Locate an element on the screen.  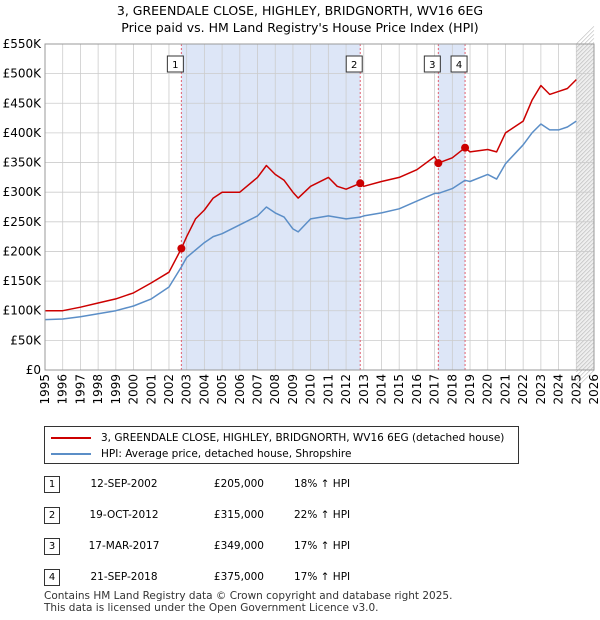
y-tick-label: £550K is located at coordinates (23, 44).